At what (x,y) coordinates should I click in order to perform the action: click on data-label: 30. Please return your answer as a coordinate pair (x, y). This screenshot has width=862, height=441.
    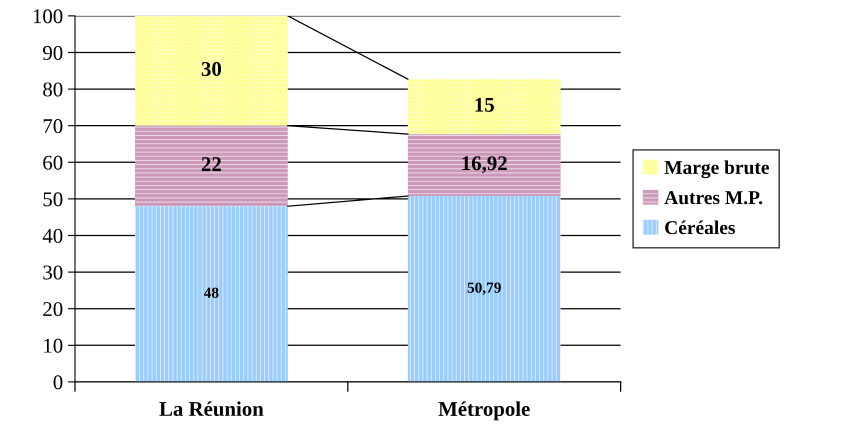
    Looking at the image, I should click on (212, 69).